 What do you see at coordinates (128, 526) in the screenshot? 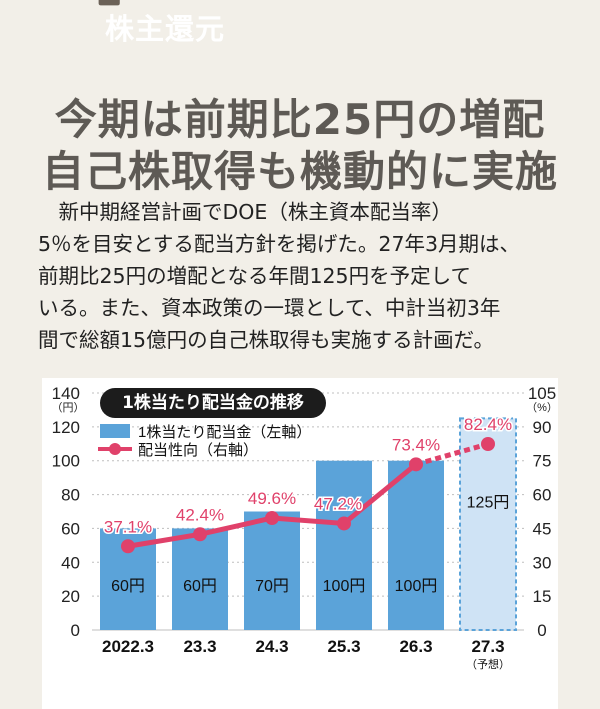
I see `payout-label: 37.1%` at bounding box center [128, 526].